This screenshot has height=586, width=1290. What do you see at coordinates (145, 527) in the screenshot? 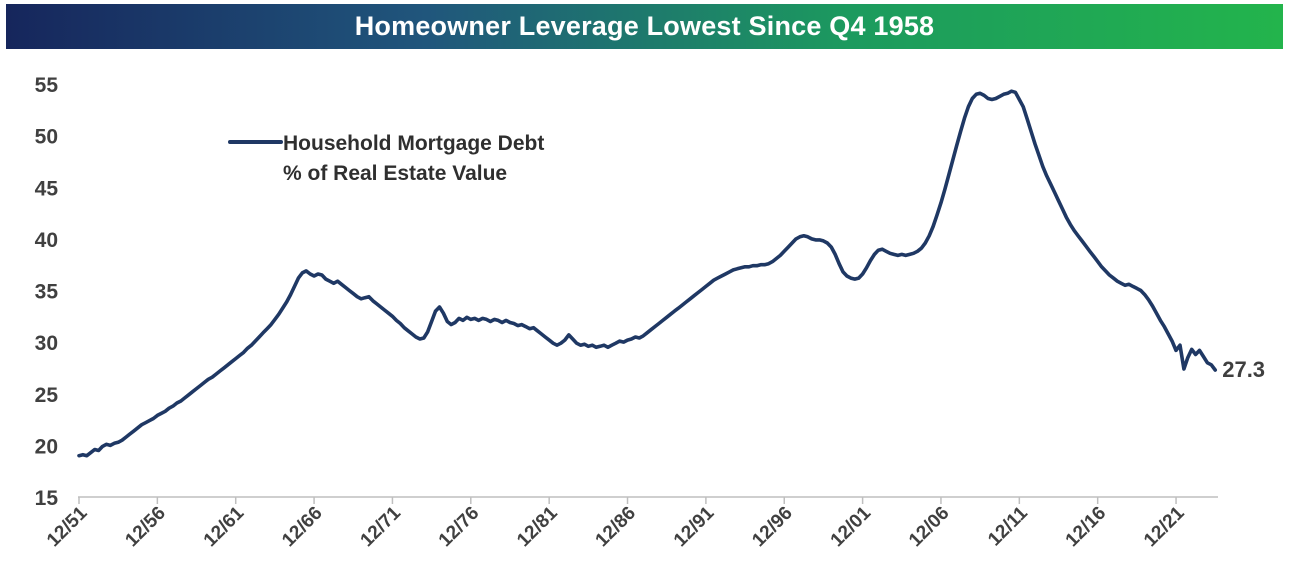
I see `x-tick-label: 12/56` at bounding box center [145, 527].